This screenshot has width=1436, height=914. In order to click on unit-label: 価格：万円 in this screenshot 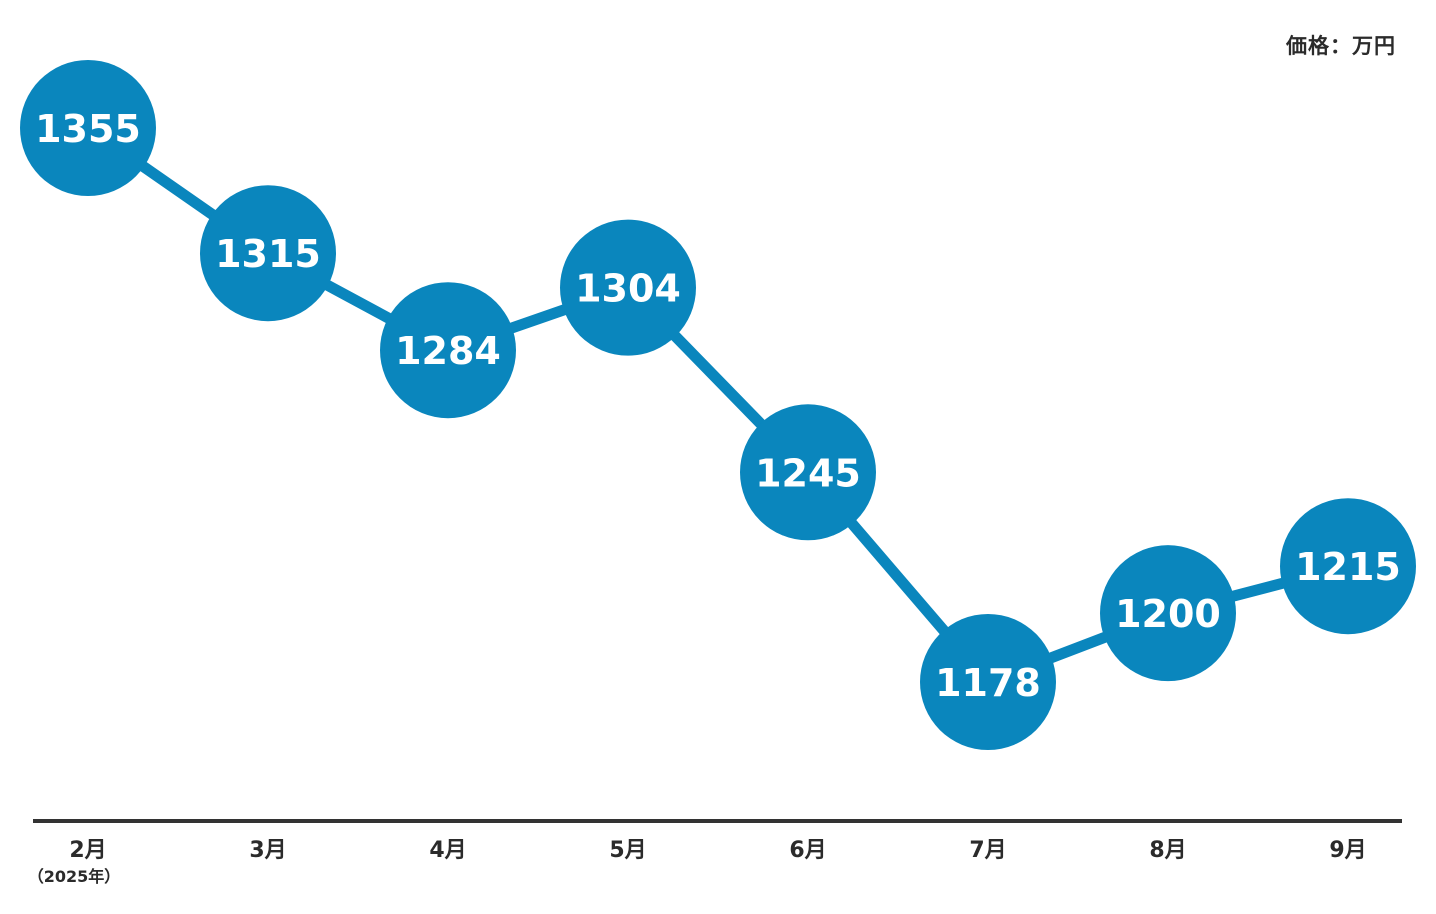, I will do `click(1341, 46)`.